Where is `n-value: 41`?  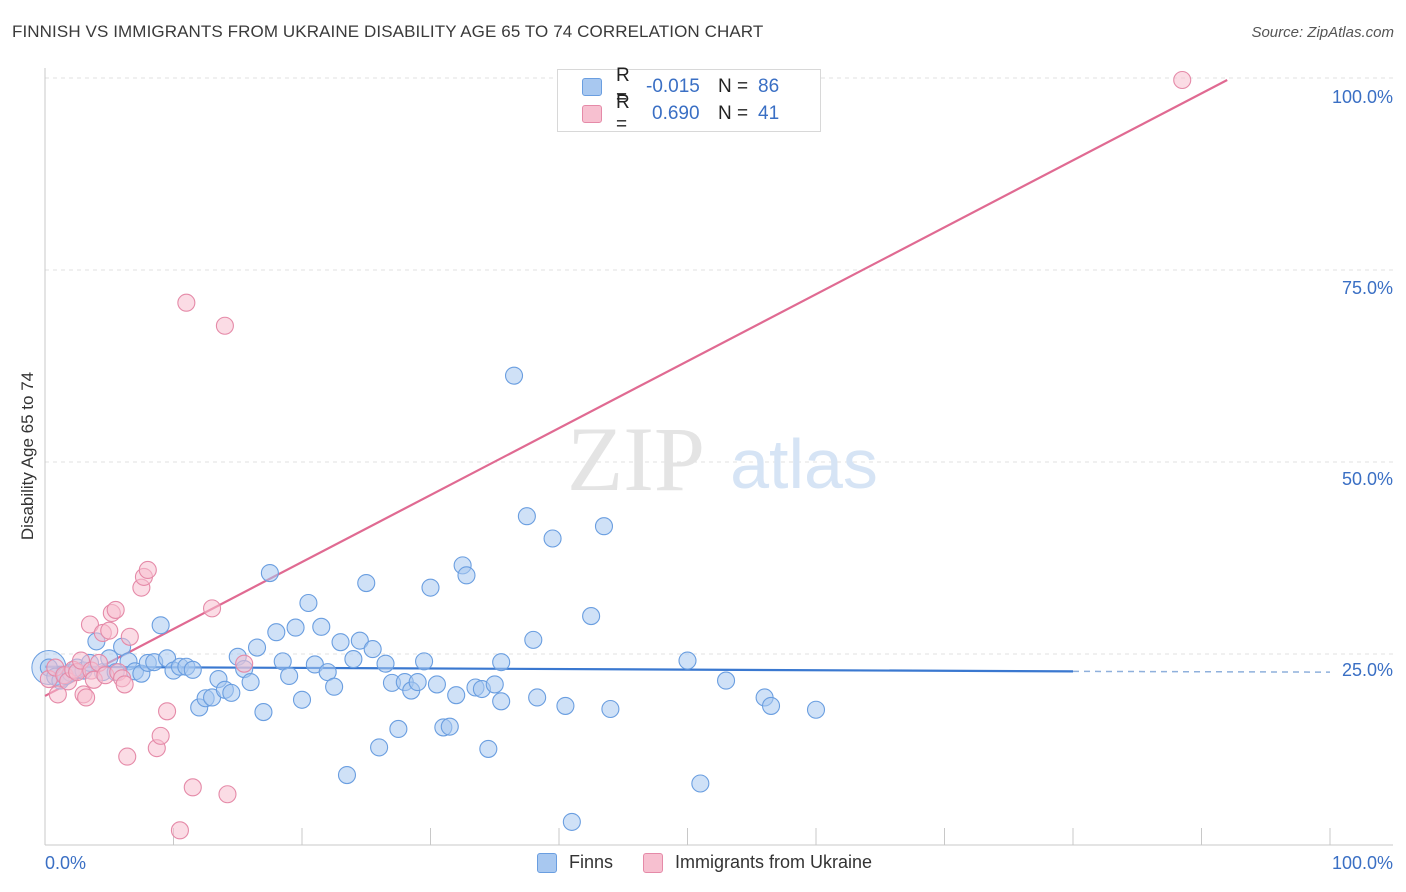 n-value: 41 is located at coordinates (769, 113).